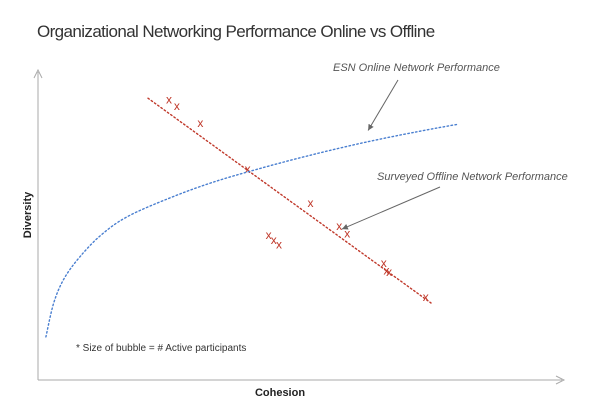 The height and width of the screenshot is (412, 600). Describe the element at coordinates (38, 73) in the screenshot. I see `y-axis-arrow` at that location.